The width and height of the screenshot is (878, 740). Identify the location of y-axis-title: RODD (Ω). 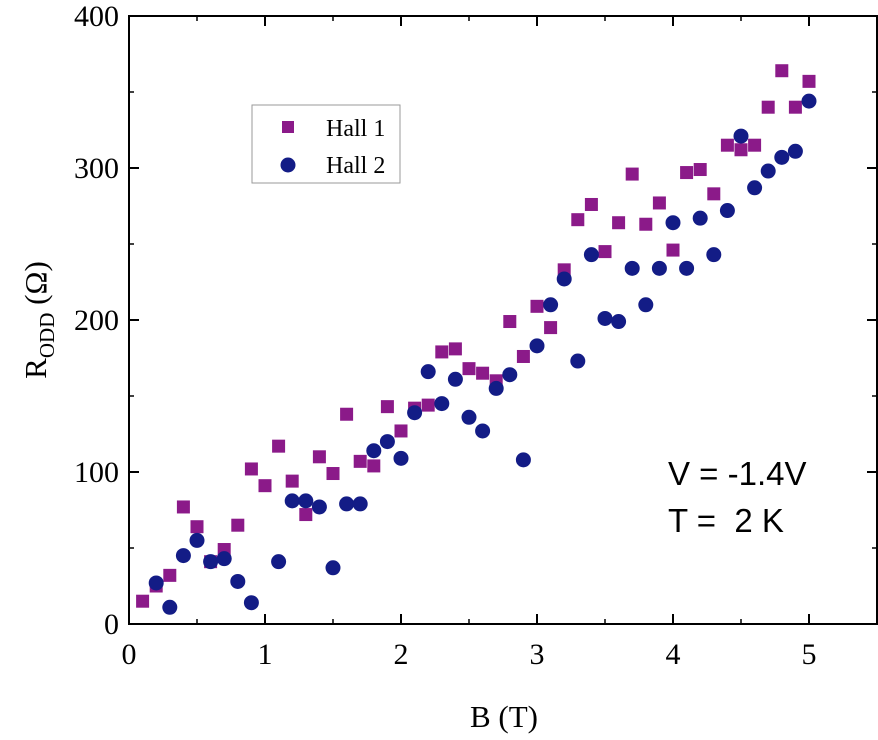
(38, 320).